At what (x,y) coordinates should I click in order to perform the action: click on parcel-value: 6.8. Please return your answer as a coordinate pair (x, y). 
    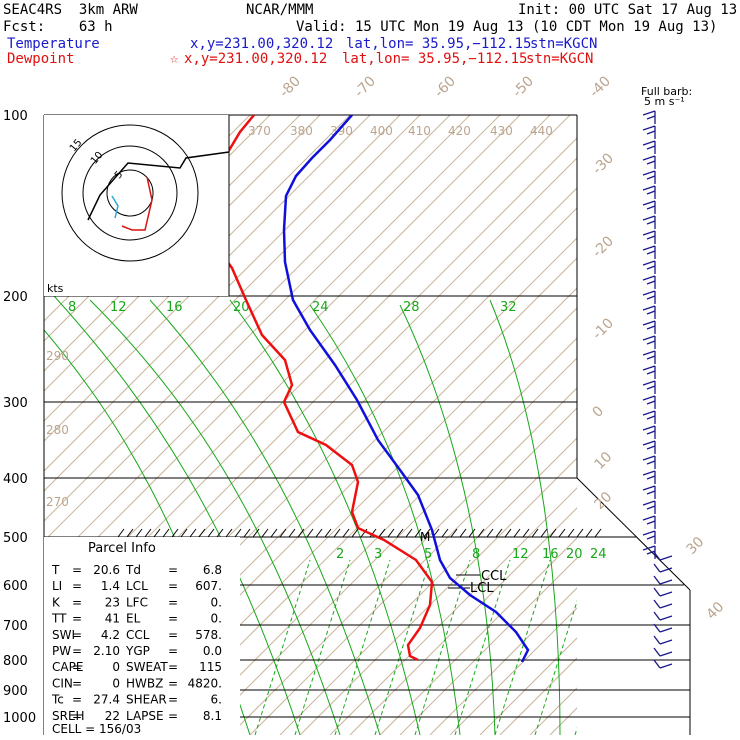
    Looking at the image, I should click on (212, 570).